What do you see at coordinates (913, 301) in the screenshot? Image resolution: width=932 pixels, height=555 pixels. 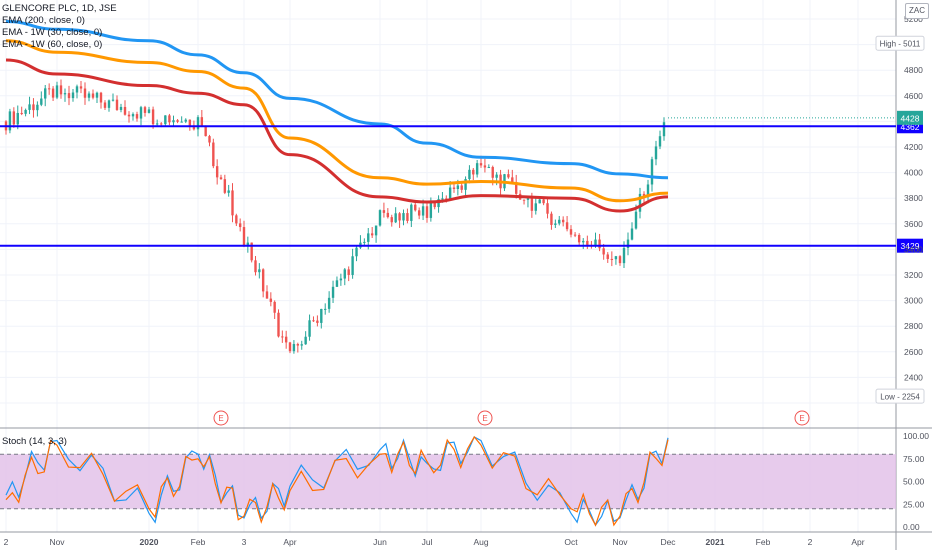 I see `price-axis-tick: 3000` at bounding box center [913, 301].